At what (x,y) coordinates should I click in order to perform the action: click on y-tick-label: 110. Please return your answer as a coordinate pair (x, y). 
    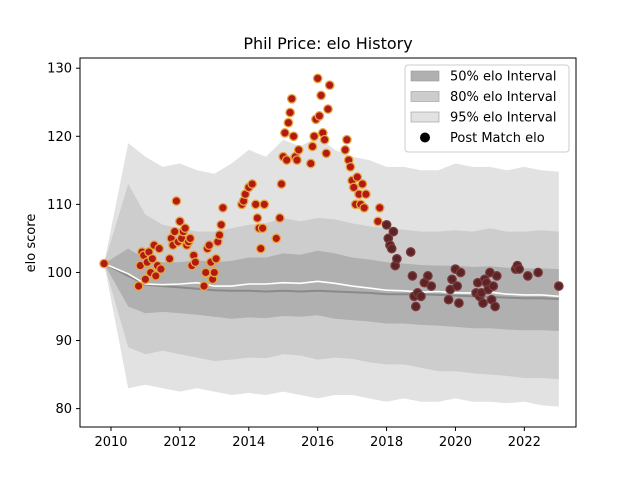
    Looking at the image, I should click on (59, 205).